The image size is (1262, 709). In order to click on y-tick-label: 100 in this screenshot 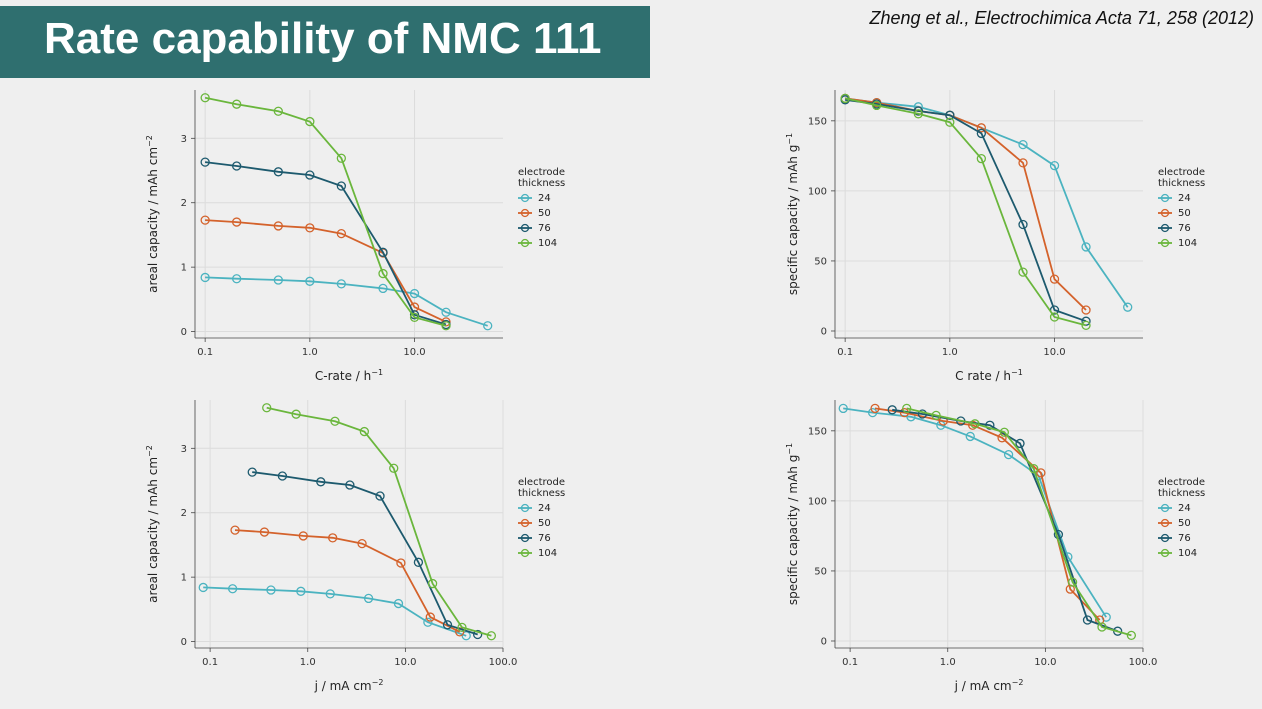, I will do `click(817, 501)`.